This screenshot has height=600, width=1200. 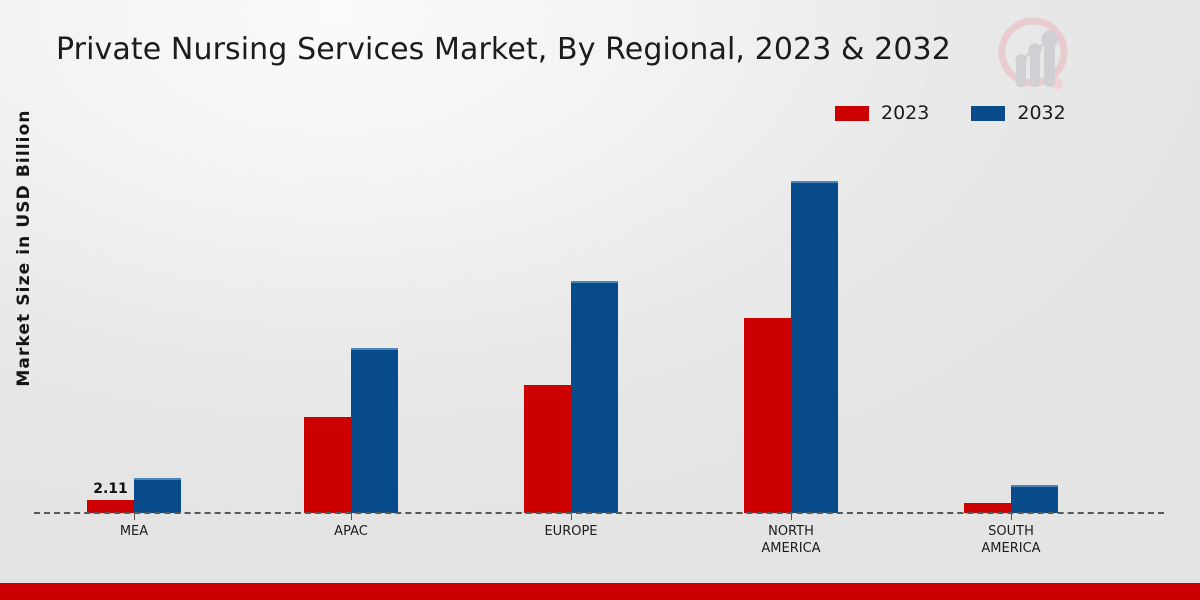 What do you see at coordinates (767, 415) in the screenshot?
I see `bar-2023-north-america` at bounding box center [767, 415].